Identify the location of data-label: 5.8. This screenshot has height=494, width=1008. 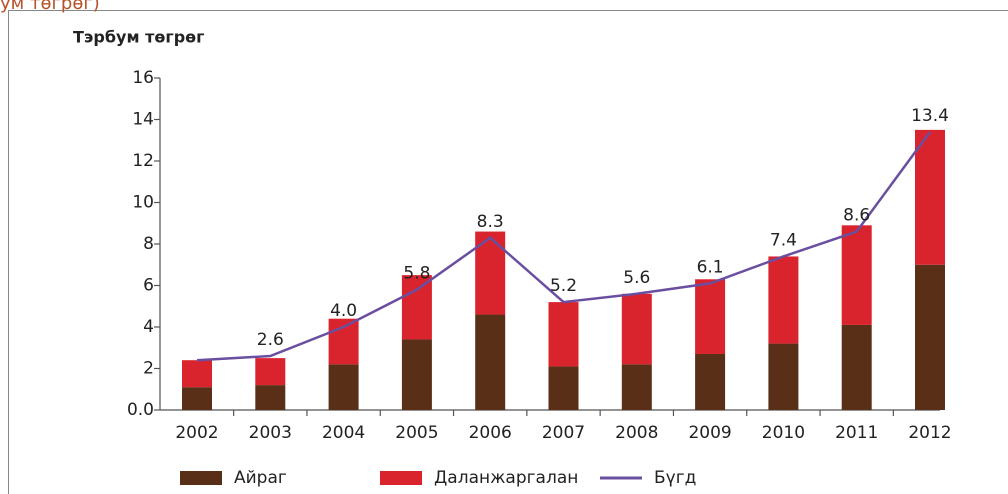
(416, 274).